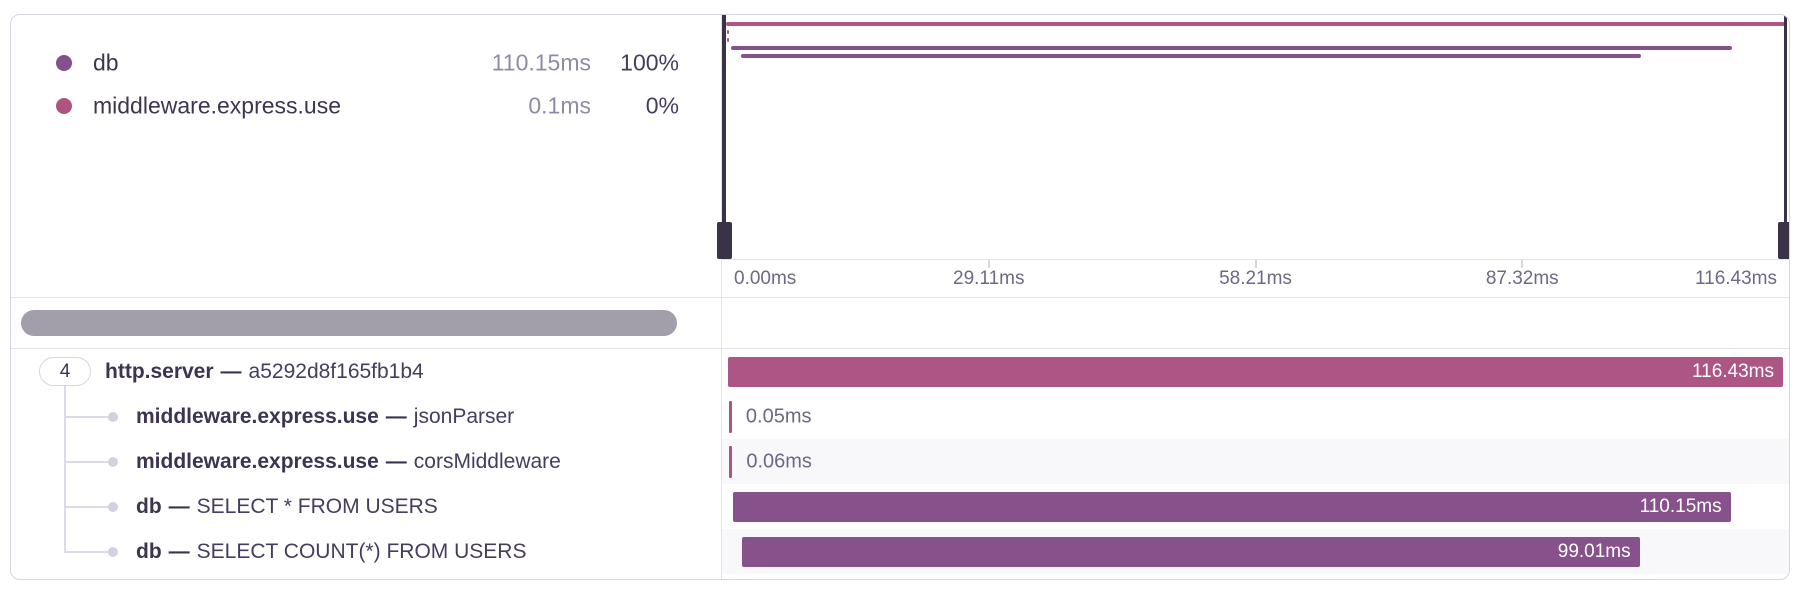 This screenshot has height=594, width=1800. I want to click on span-tree-row: db — SELECT COUNT(*) FROM USERS, so click(366, 551).